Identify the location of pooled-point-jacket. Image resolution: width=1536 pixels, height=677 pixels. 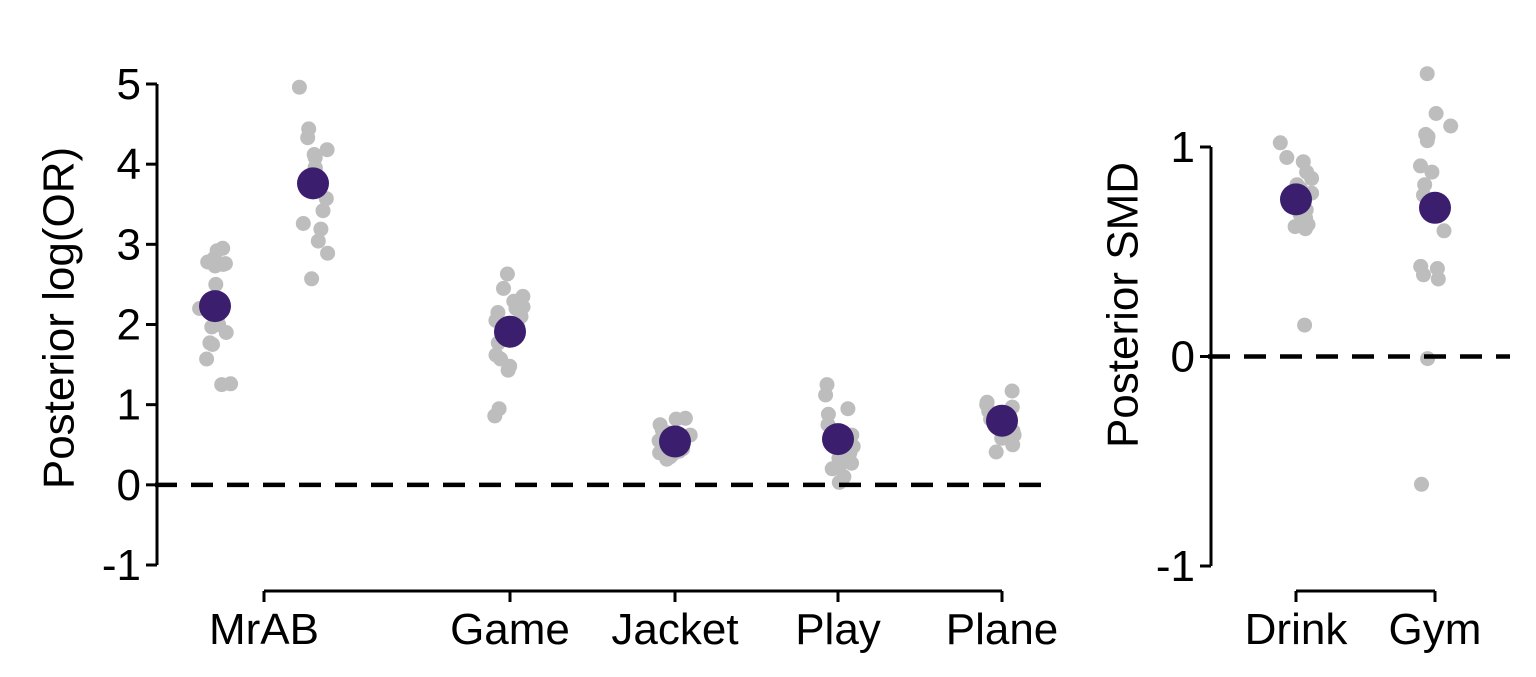
(675, 441).